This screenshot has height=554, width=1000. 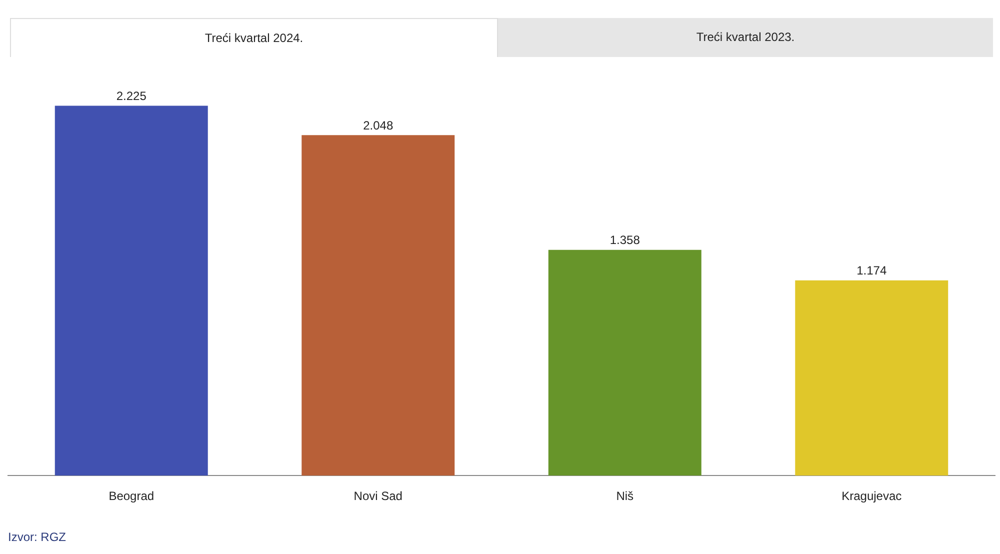 What do you see at coordinates (254, 37) in the screenshot?
I see `chart-title: Treći kvartal 2024.` at bounding box center [254, 37].